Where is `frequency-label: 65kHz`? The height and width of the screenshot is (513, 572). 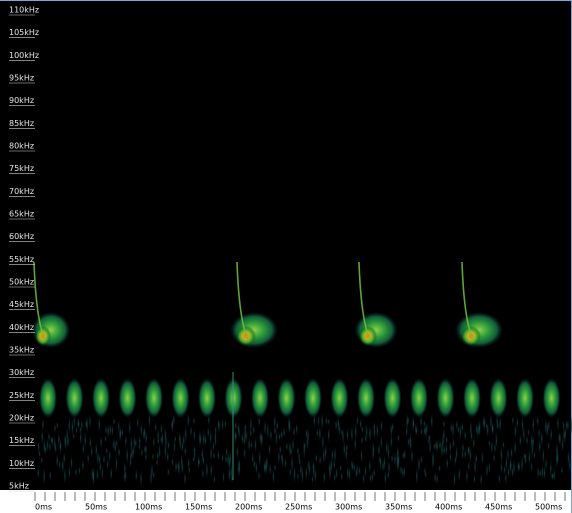 frequency-label: 65kHz is located at coordinates (21, 214).